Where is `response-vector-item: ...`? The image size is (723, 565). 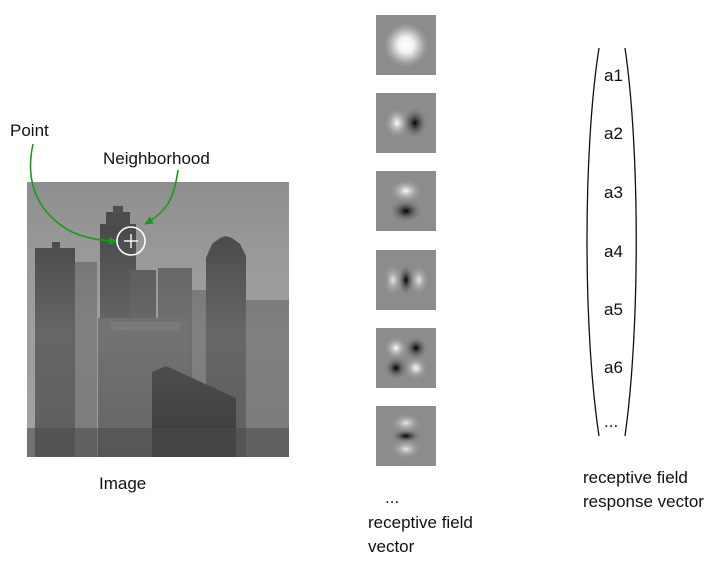
response-vector-item: ... is located at coordinates (611, 421).